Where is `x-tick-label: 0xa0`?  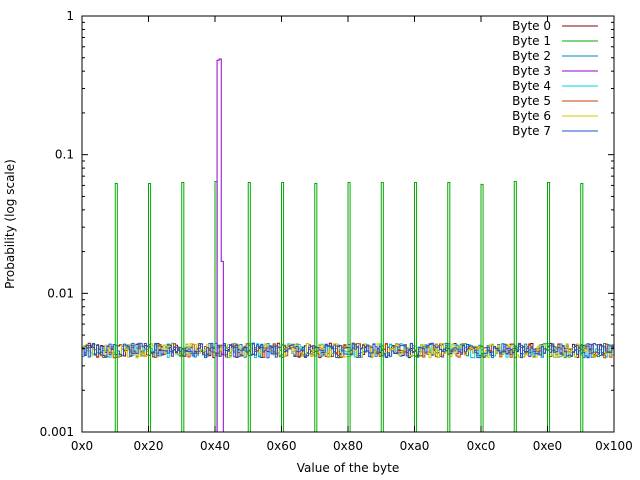
x-tick-label: 0xa0 is located at coordinates (415, 446).